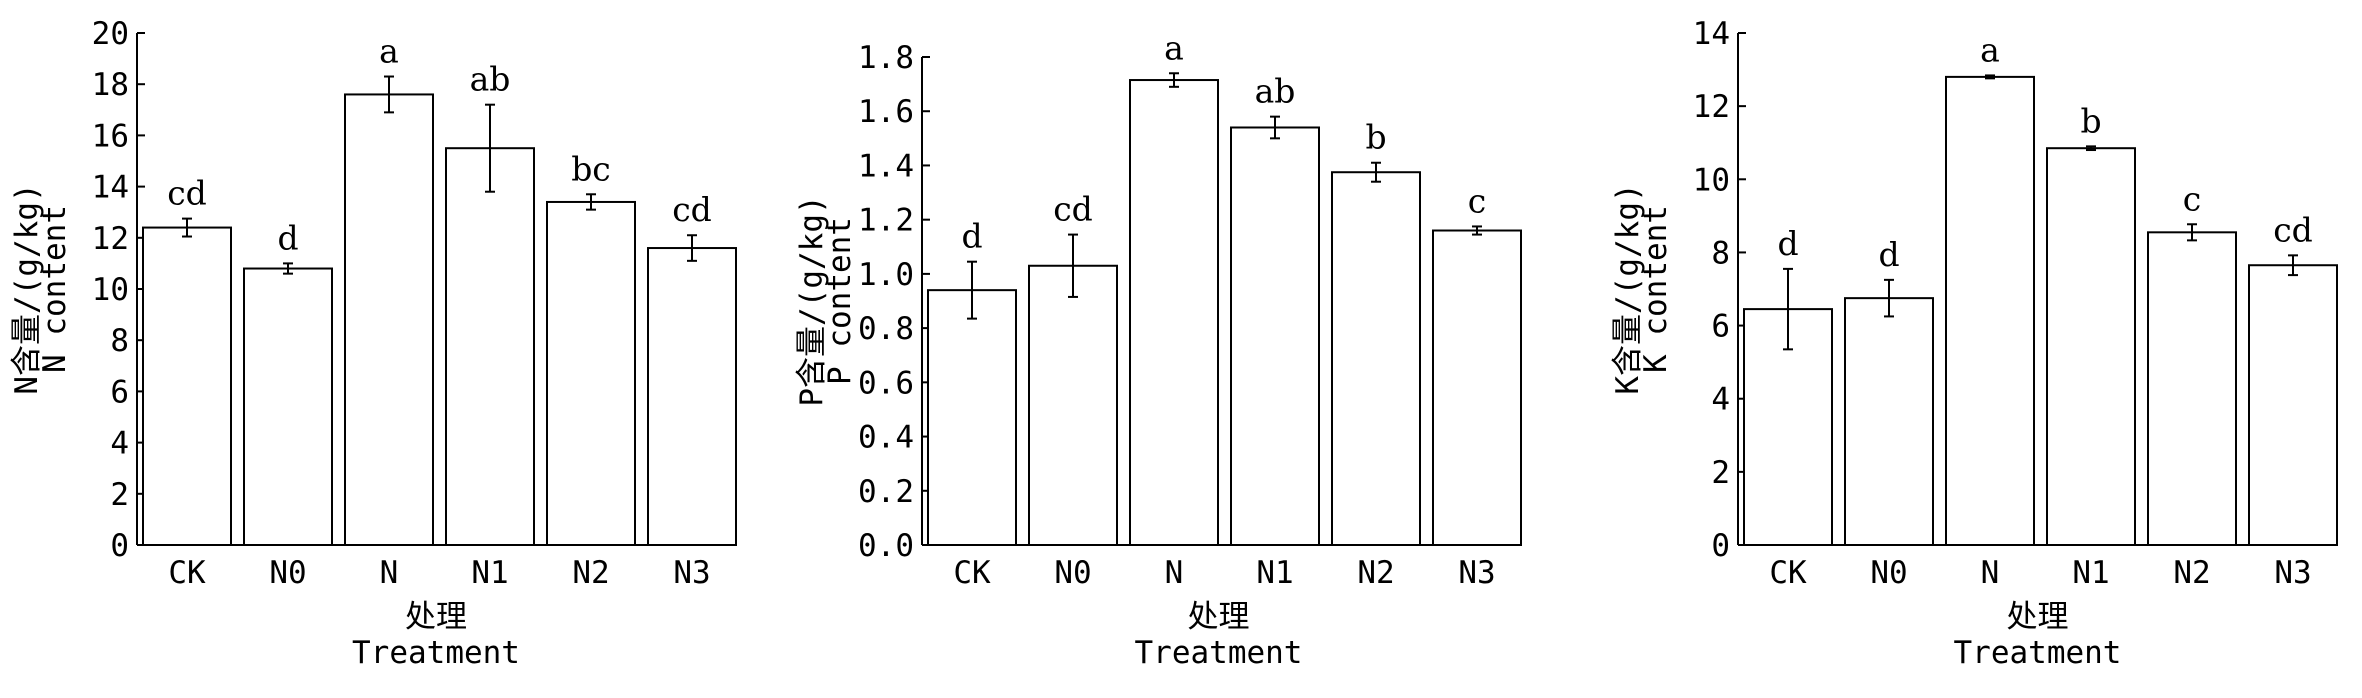 The height and width of the screenshot is (698, 2362). Describe the element at coordinates (886, 112) in the screenshot. I see `y-tick-label: 1.6` at that location.